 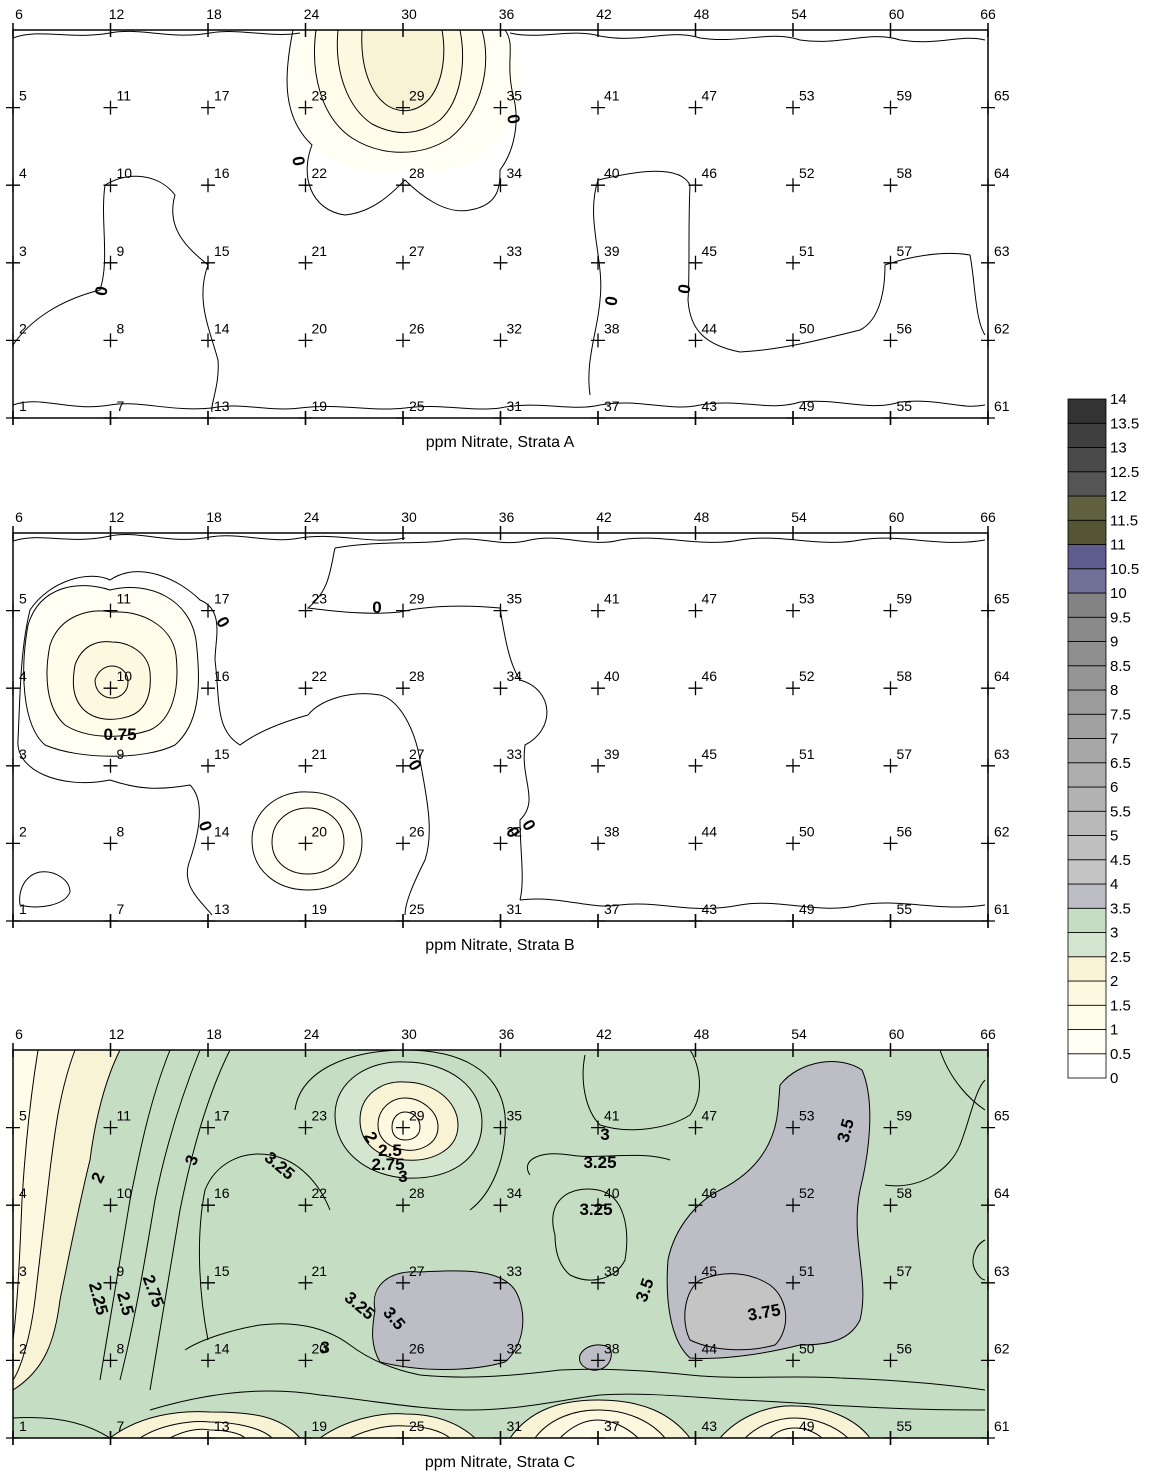 I want to click on top-station-label: 6, so click(x=19, y=14).